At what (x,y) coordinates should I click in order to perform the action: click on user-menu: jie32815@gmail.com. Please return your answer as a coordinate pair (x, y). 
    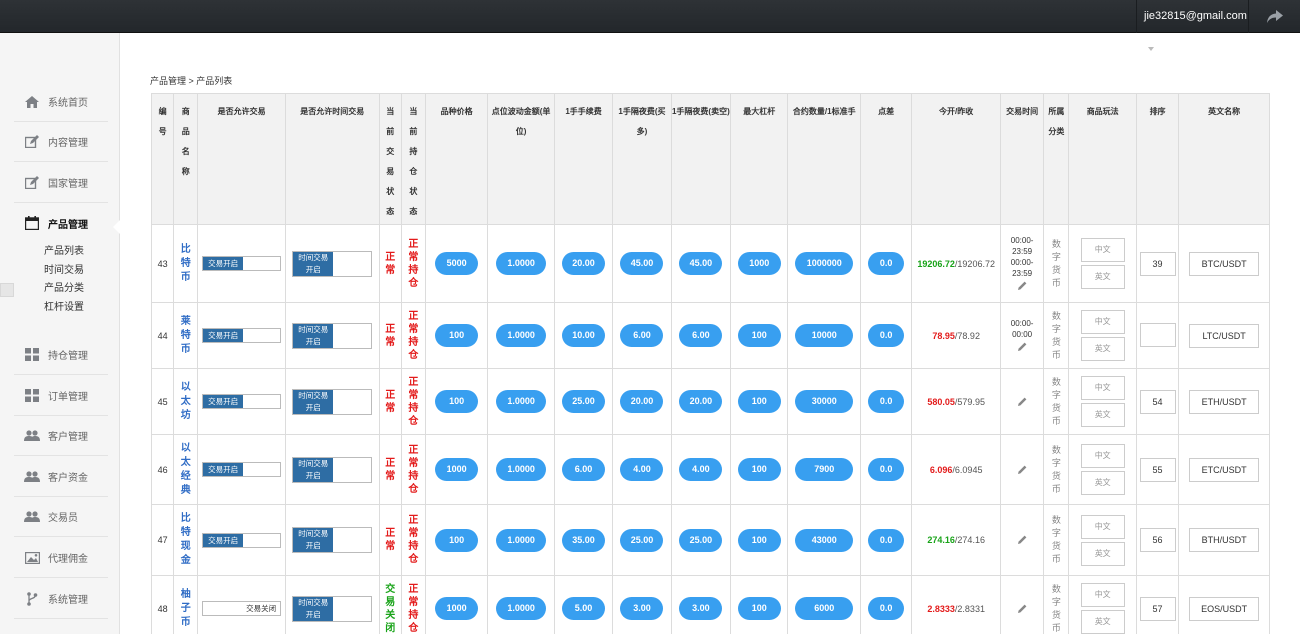
    Looking at the image, I should click on (1192, 26).